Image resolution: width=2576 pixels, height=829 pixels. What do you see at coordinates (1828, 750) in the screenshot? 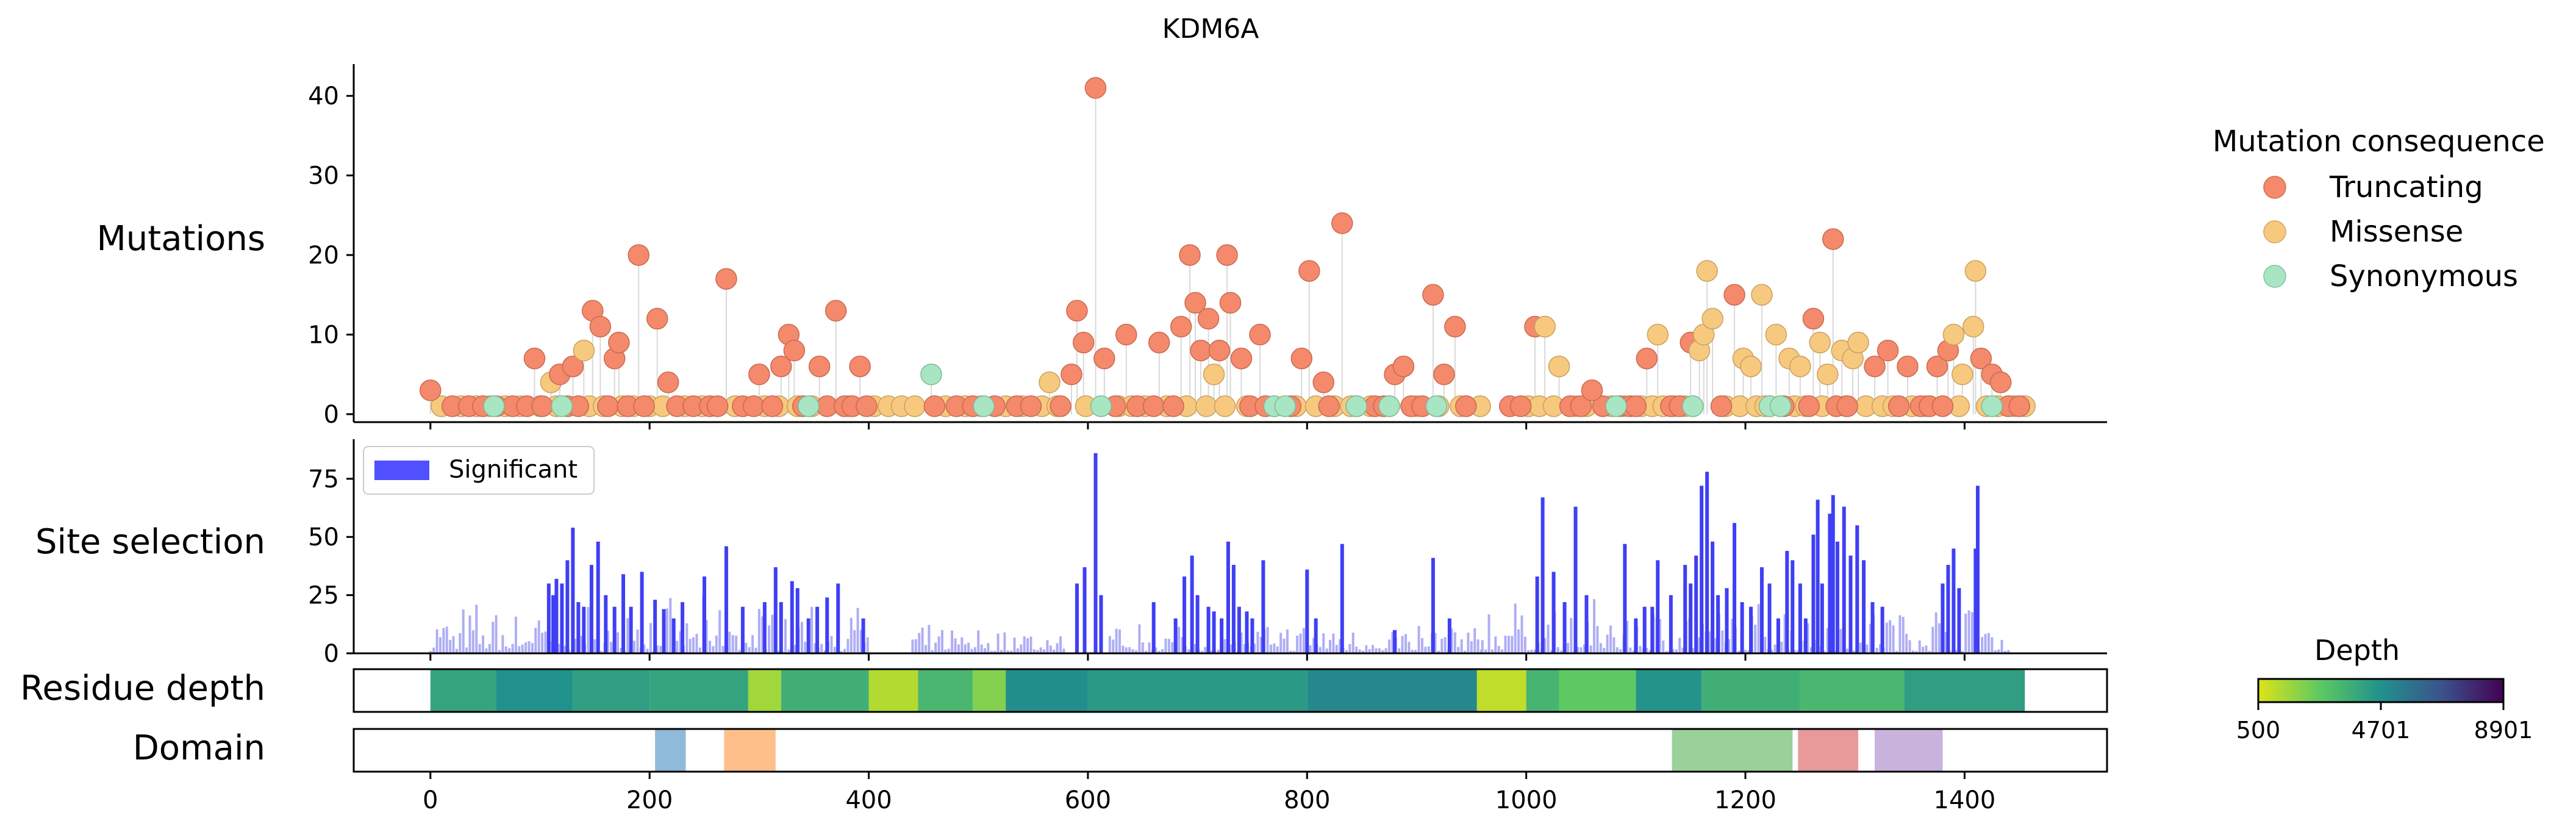
I see `domain-block` at bounding box center [1828, 750].